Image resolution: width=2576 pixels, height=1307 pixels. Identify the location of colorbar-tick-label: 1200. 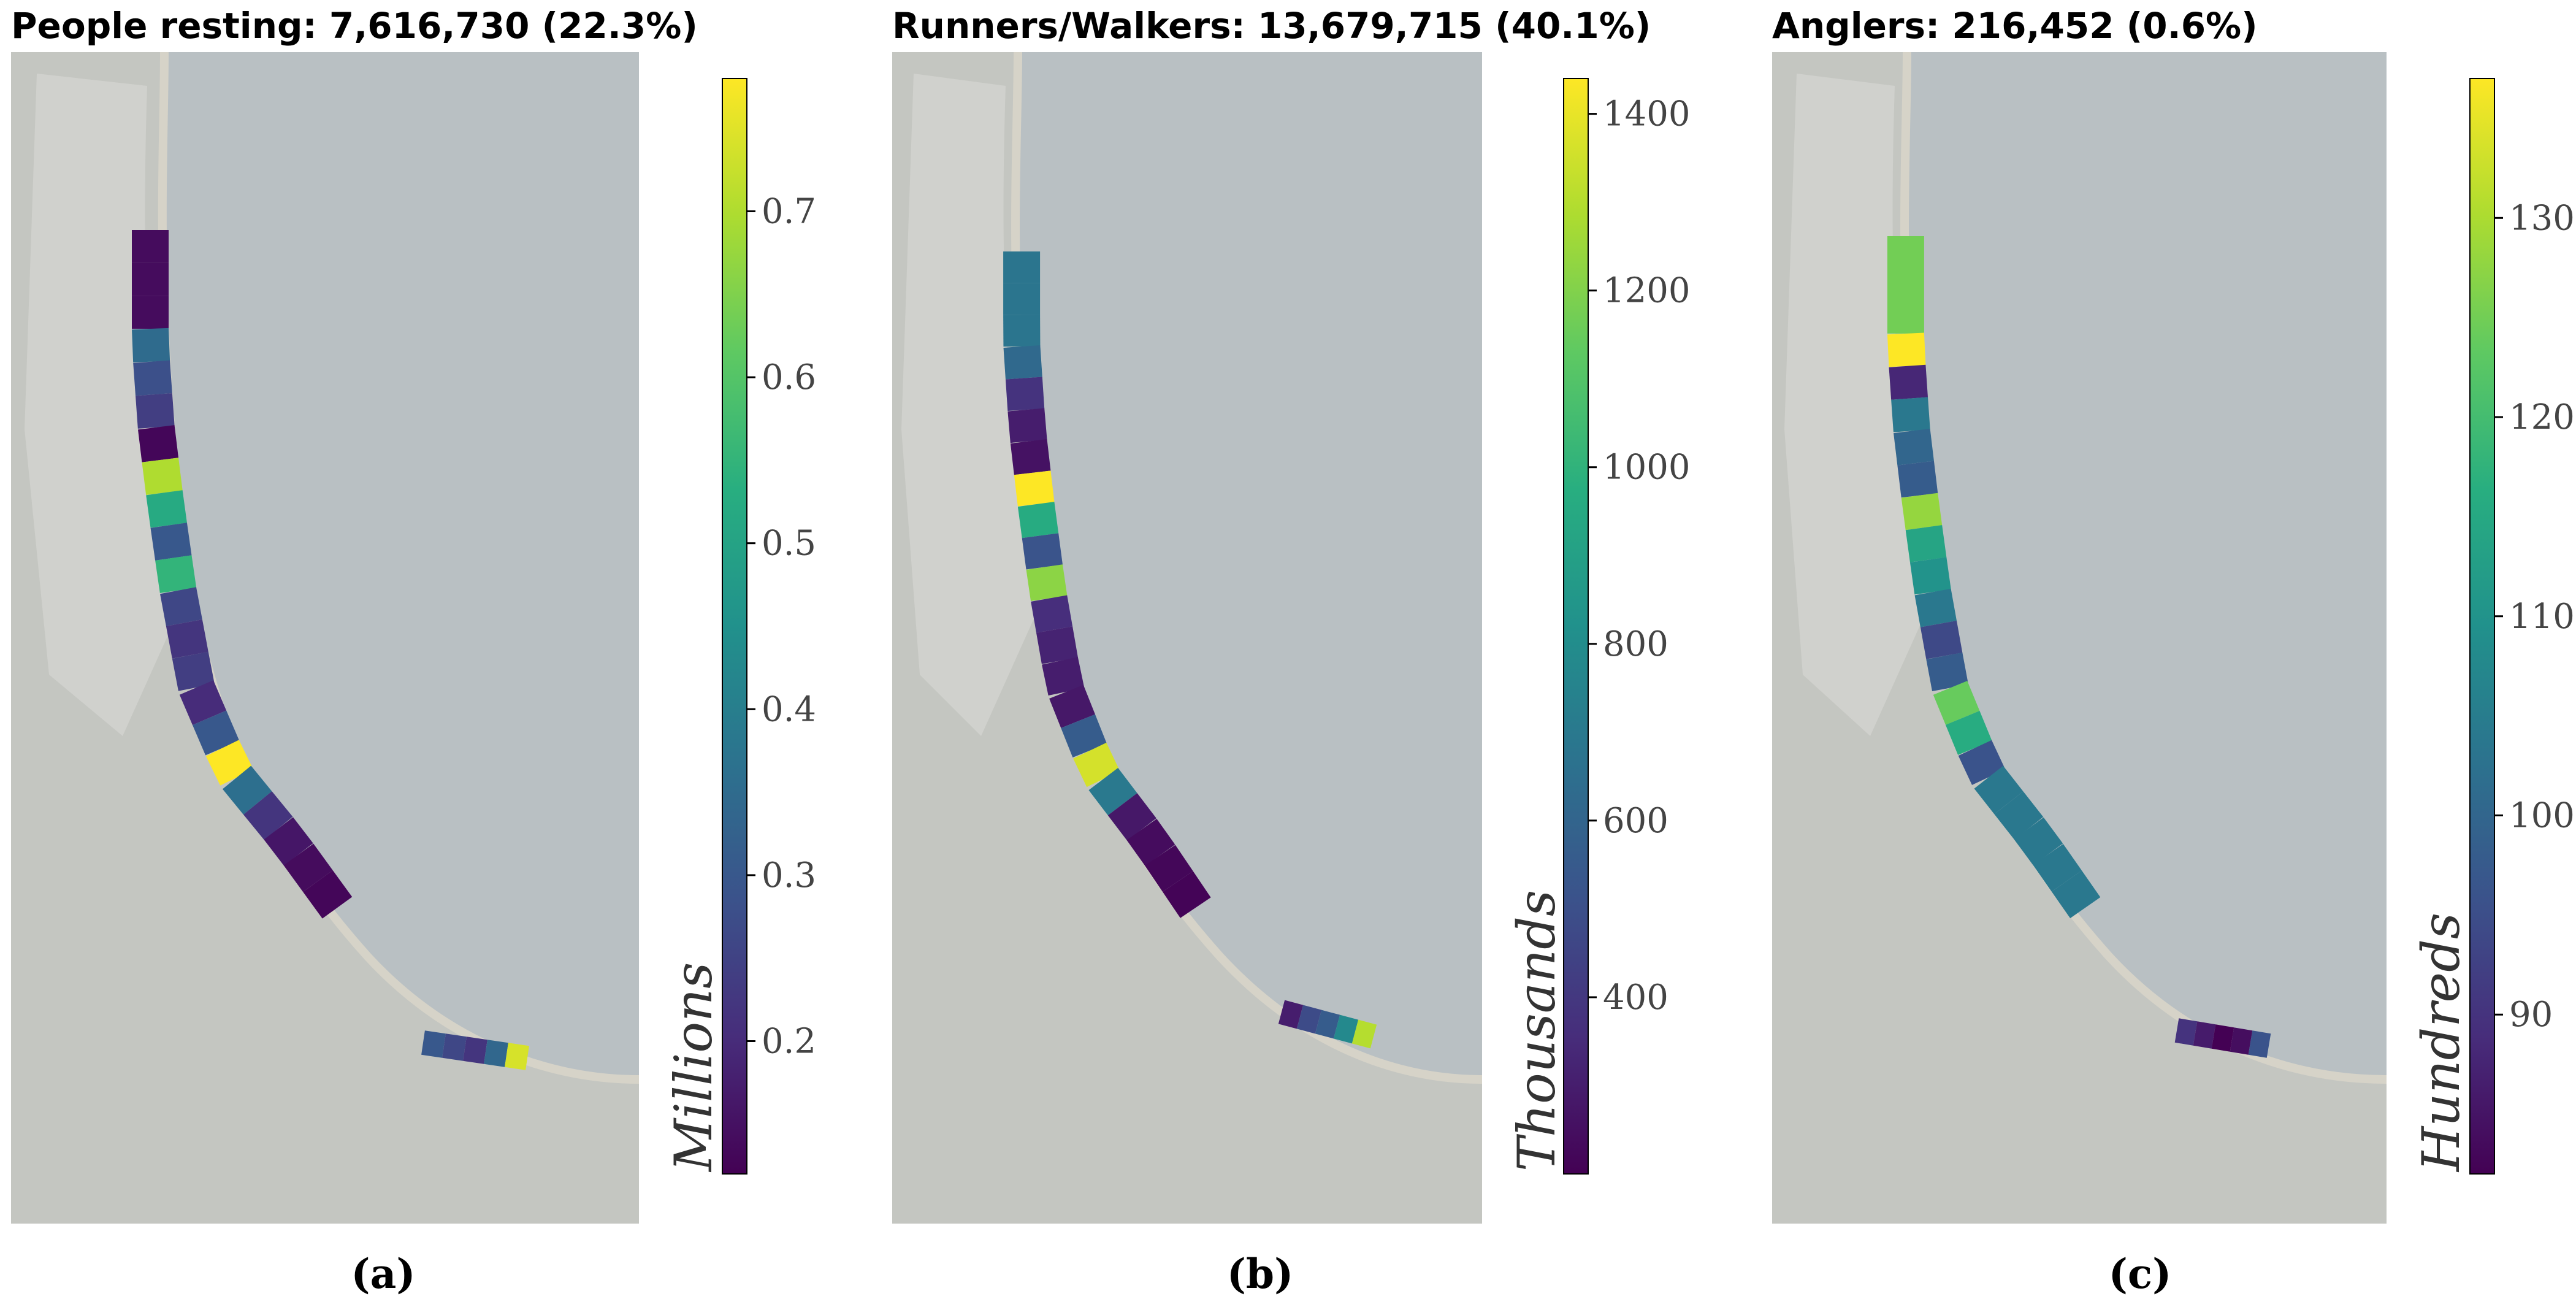
(1647, 291).